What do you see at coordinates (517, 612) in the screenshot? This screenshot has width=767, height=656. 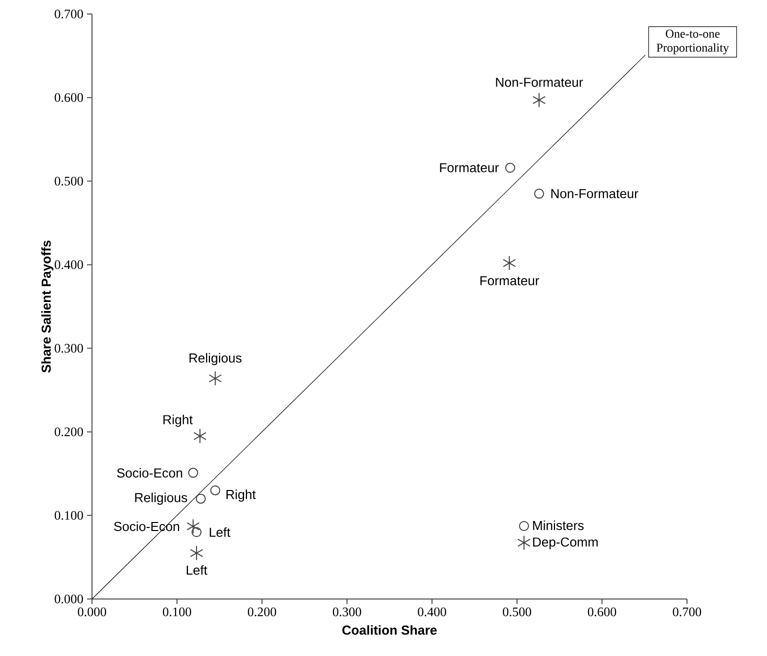 I see `x-tick-label: 0.500` at bounding box center [517, 612].